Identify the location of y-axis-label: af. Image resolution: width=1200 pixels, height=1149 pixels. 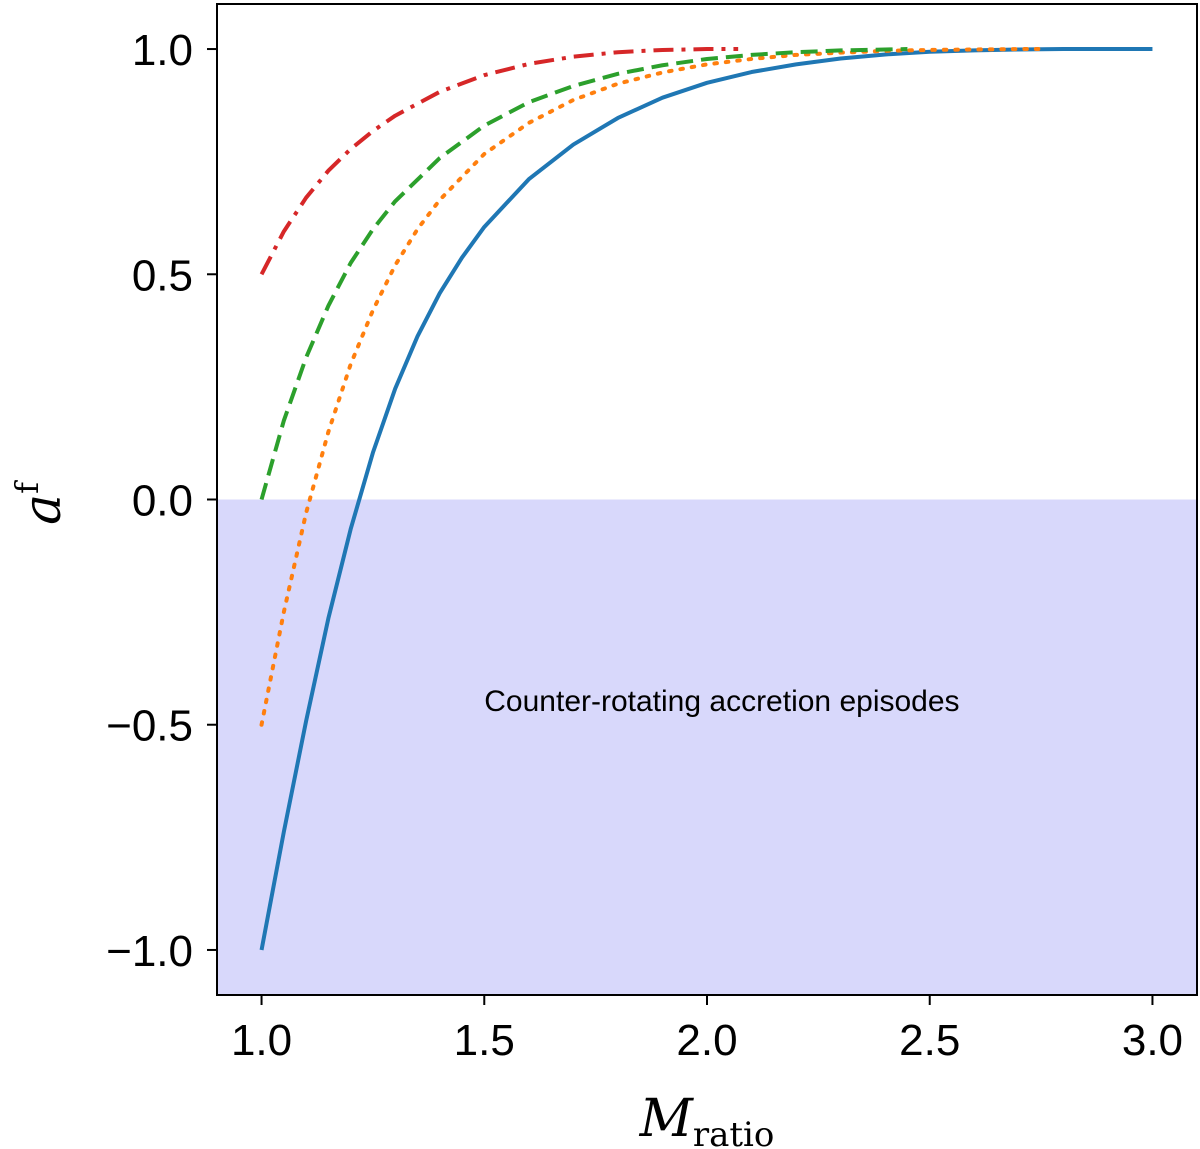
(40, 502).